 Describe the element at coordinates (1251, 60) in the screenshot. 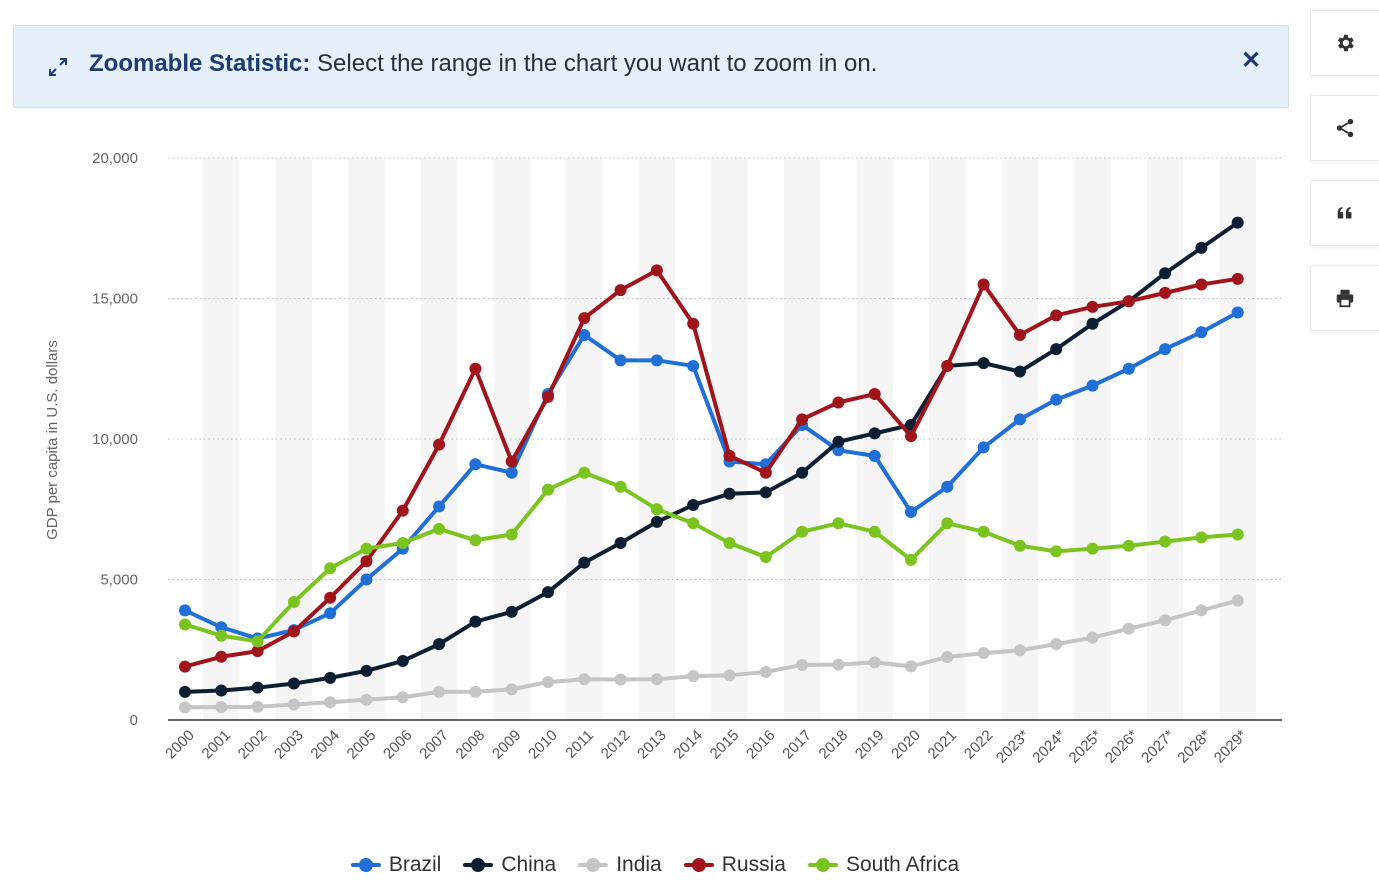

I see `close-icon: ✕` at that location.